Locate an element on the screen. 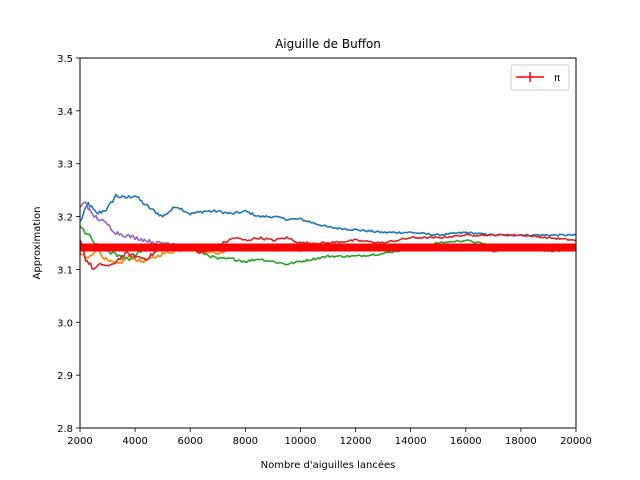  legend: π is located at coordinates (540, 77).